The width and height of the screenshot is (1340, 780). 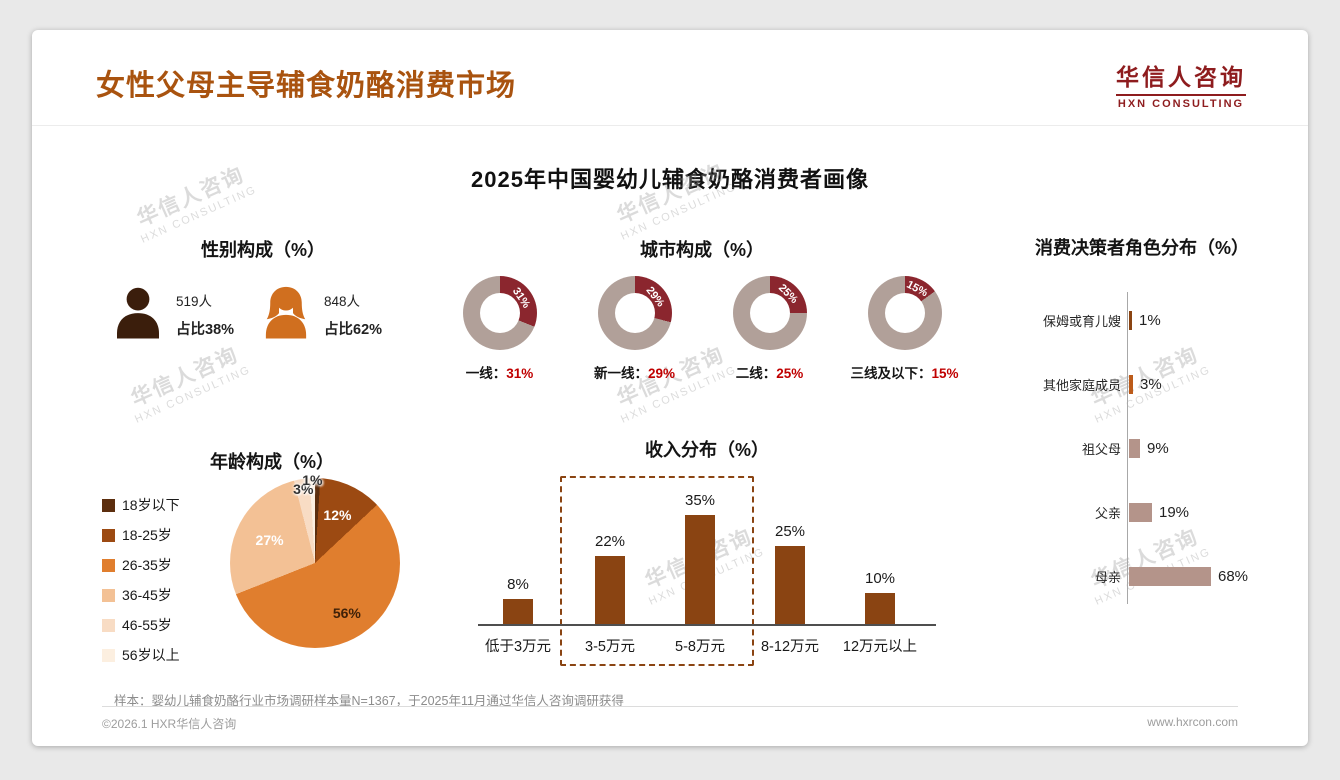 I want to click on city-donut: 25%, so click(x=769, y=313).